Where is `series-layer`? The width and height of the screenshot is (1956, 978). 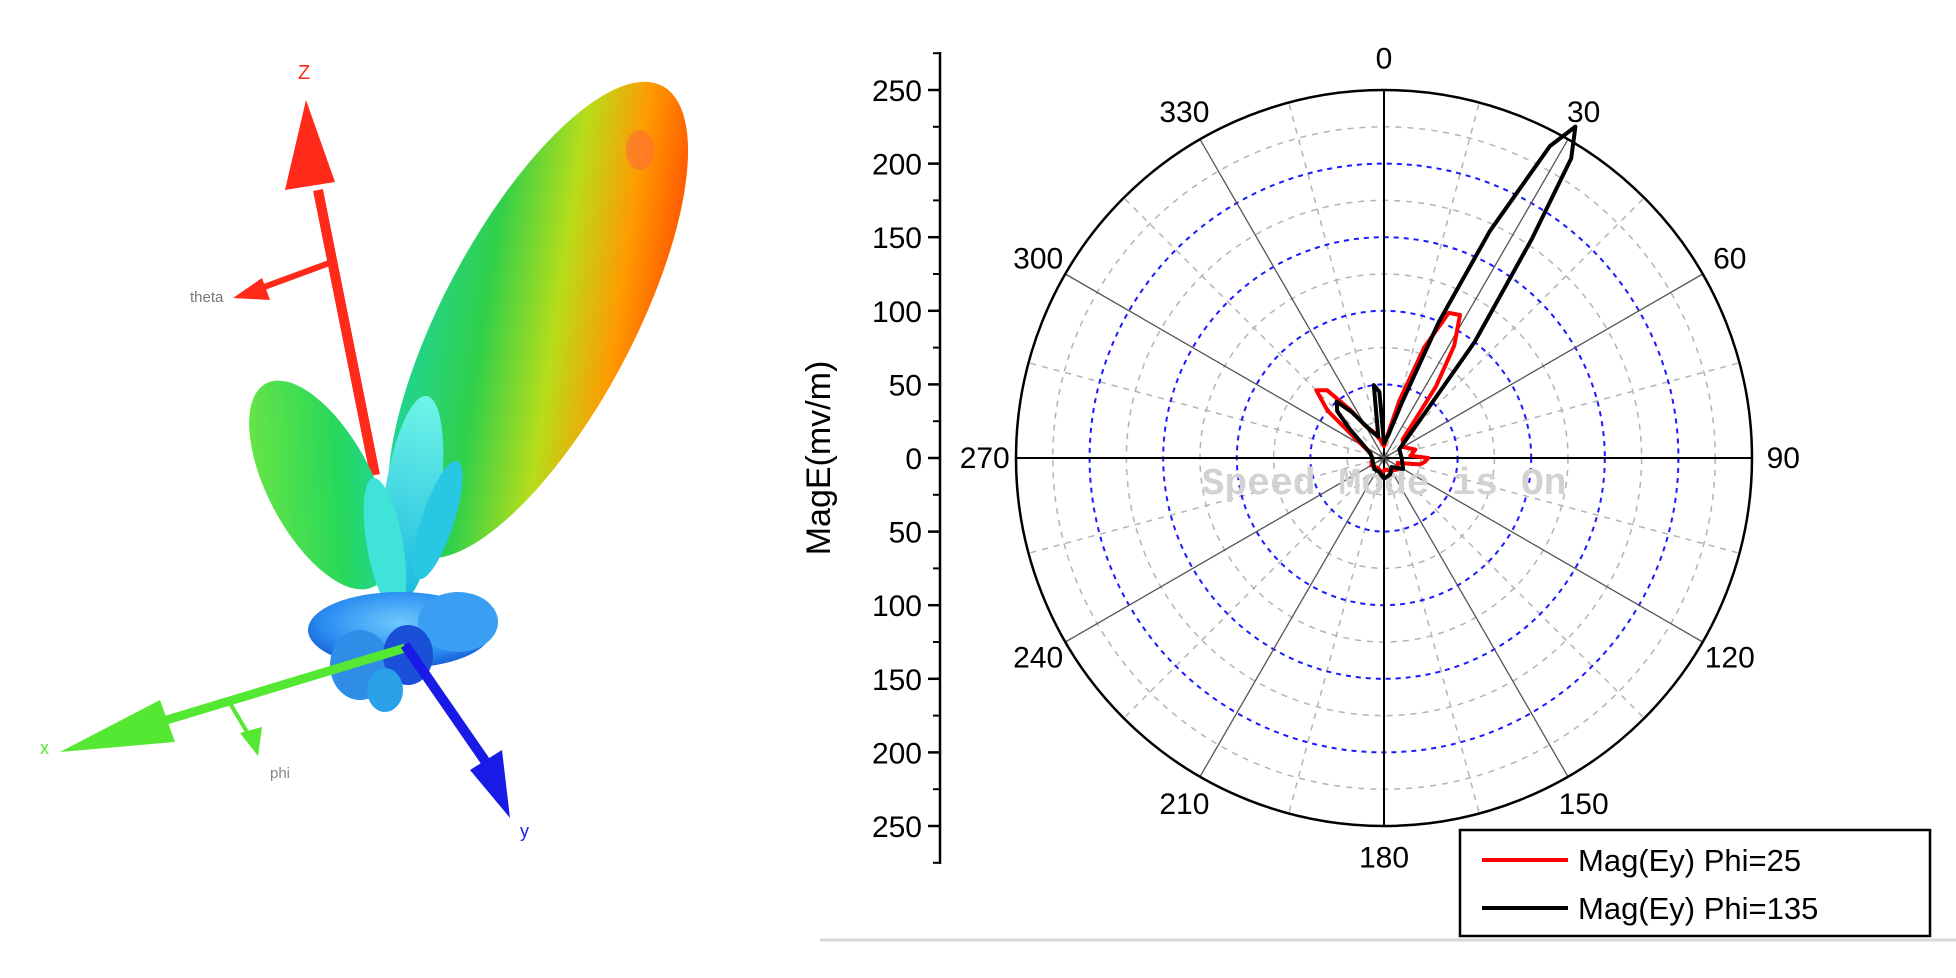
series-layer is located at coordinates (1446, 302).